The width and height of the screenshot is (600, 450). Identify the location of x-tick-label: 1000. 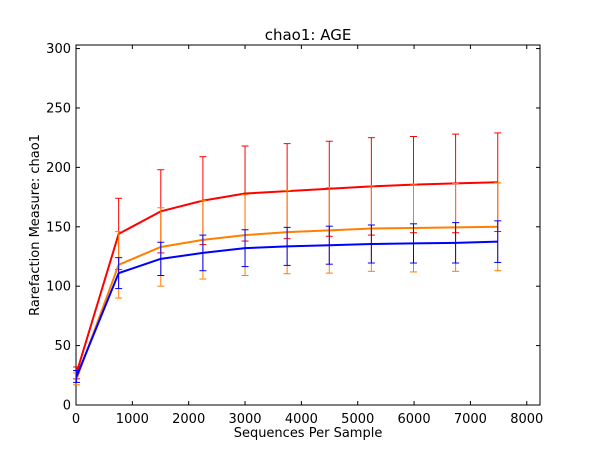
(132, 419).